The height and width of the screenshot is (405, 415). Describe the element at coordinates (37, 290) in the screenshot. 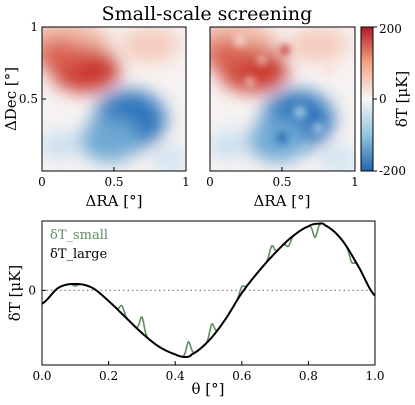

I see `line-chart-yticks: 0` at that location.